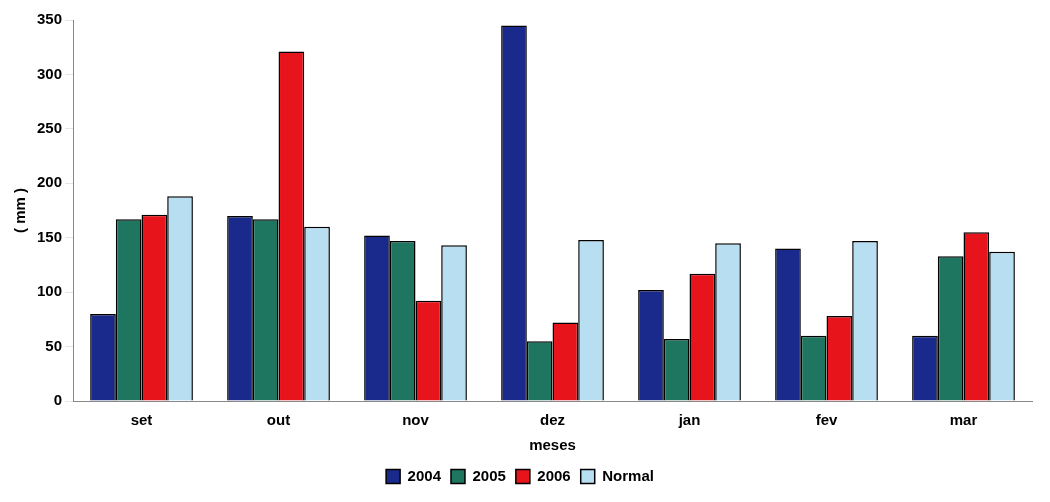 The width and height of the screenshot is (1050, 502). I want to click on y-tick-label: 200, so click(50, 182).